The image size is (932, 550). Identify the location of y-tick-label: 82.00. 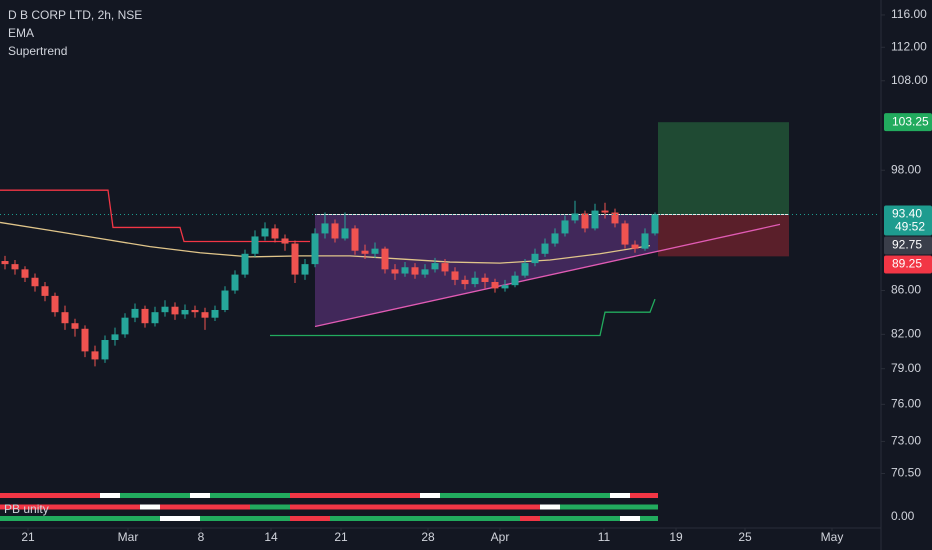
(906, 334).